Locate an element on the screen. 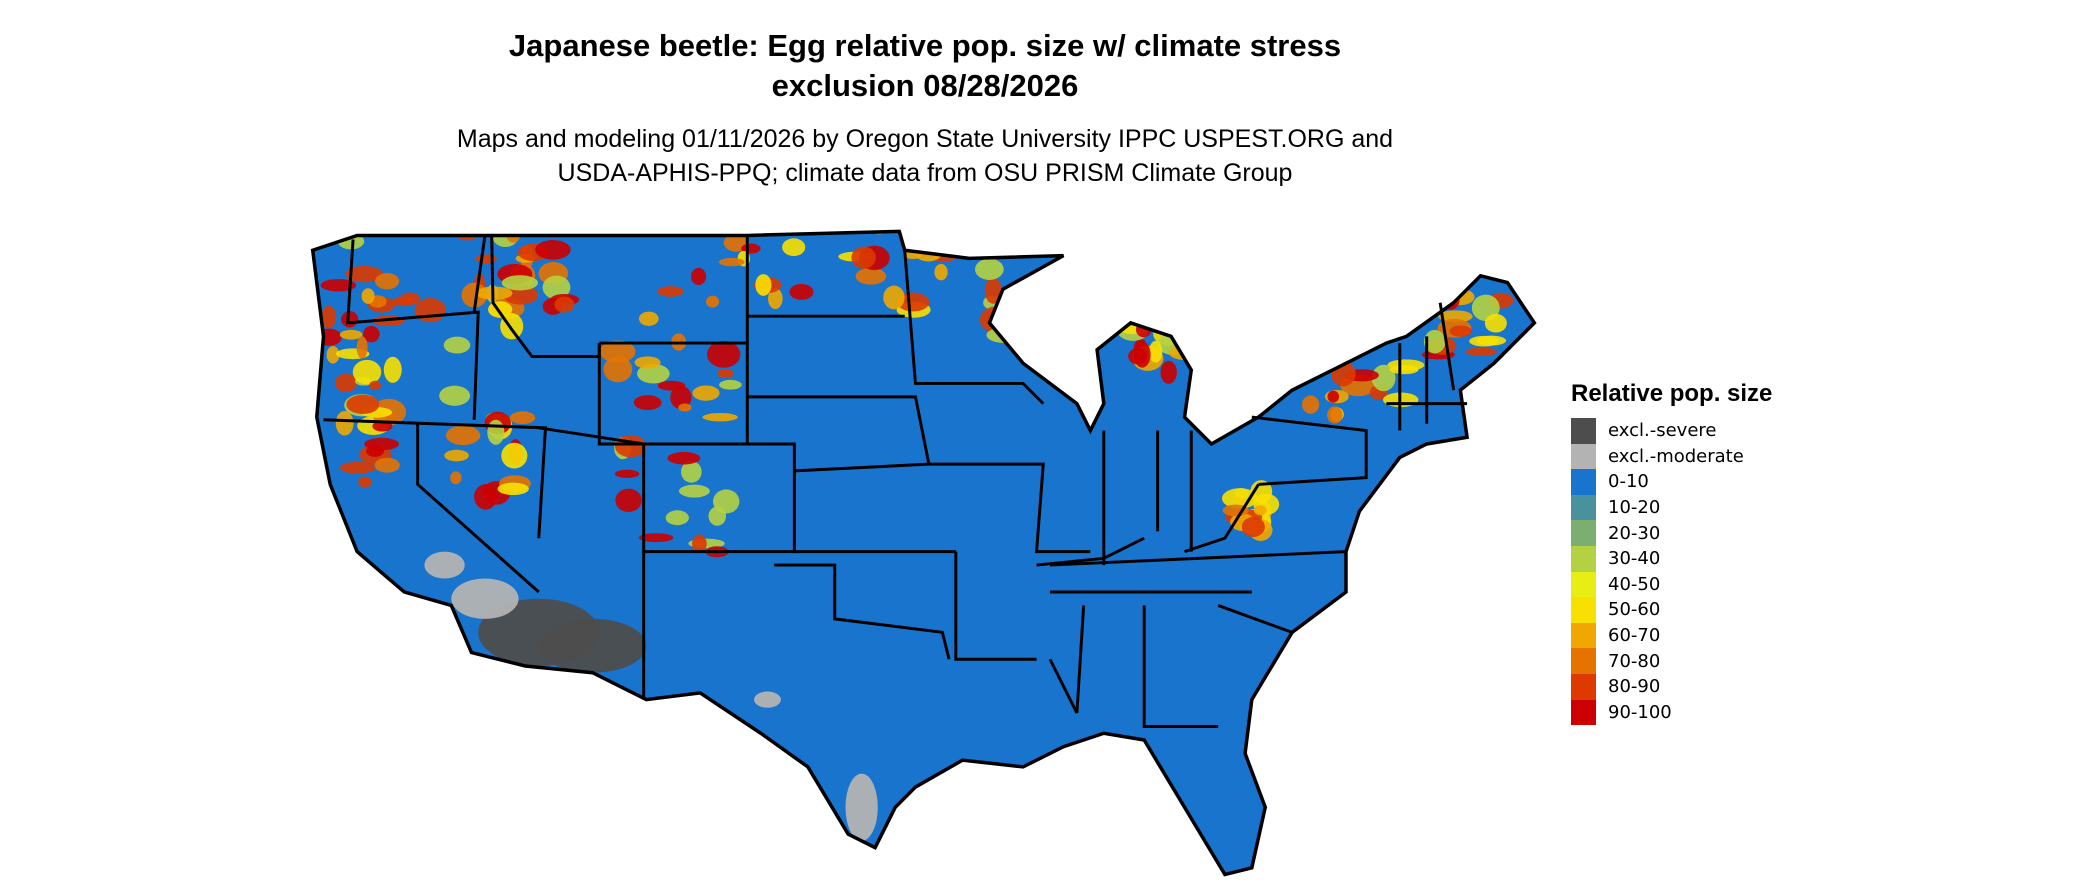 Image resolution: width=2100 pixels, height=892 pixels. legend-item: 30-40 is located at coordinates (1671, 558).